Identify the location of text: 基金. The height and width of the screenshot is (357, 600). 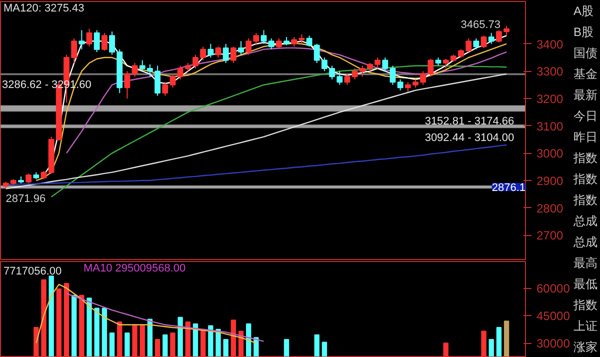
(586, 74).